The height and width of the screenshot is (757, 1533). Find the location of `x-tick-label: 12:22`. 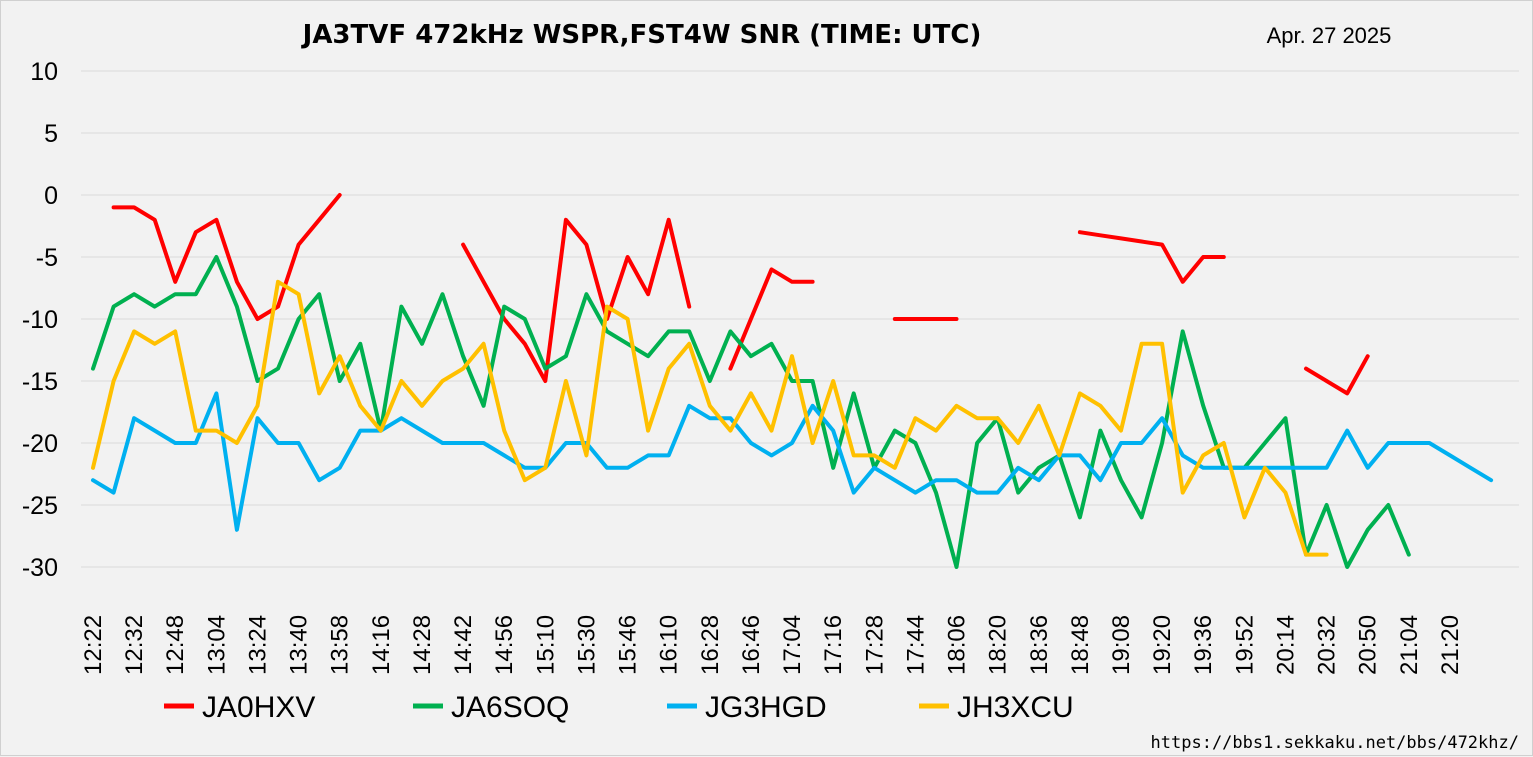

x-tick-label: 12:22 is located at coordinates (93, 645).